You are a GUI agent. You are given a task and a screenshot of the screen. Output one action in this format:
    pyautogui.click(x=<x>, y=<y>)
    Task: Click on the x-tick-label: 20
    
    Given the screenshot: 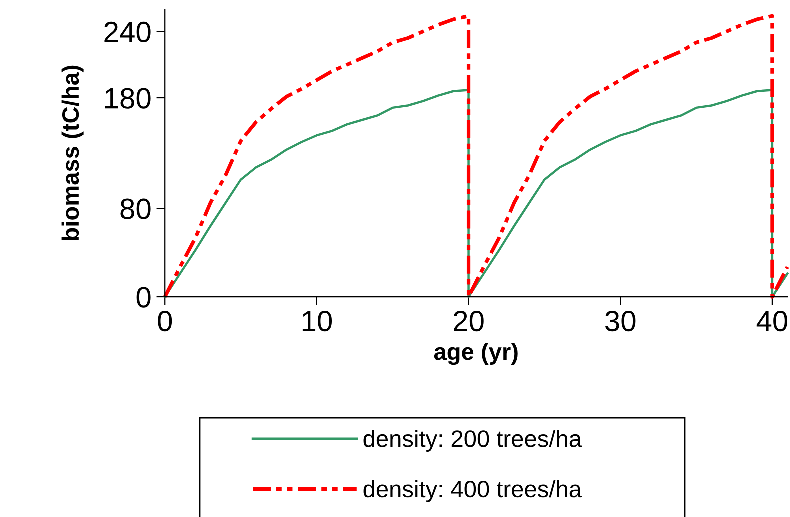 What is the action you would take?
    pyautogui.click(x=469, y=321)
    